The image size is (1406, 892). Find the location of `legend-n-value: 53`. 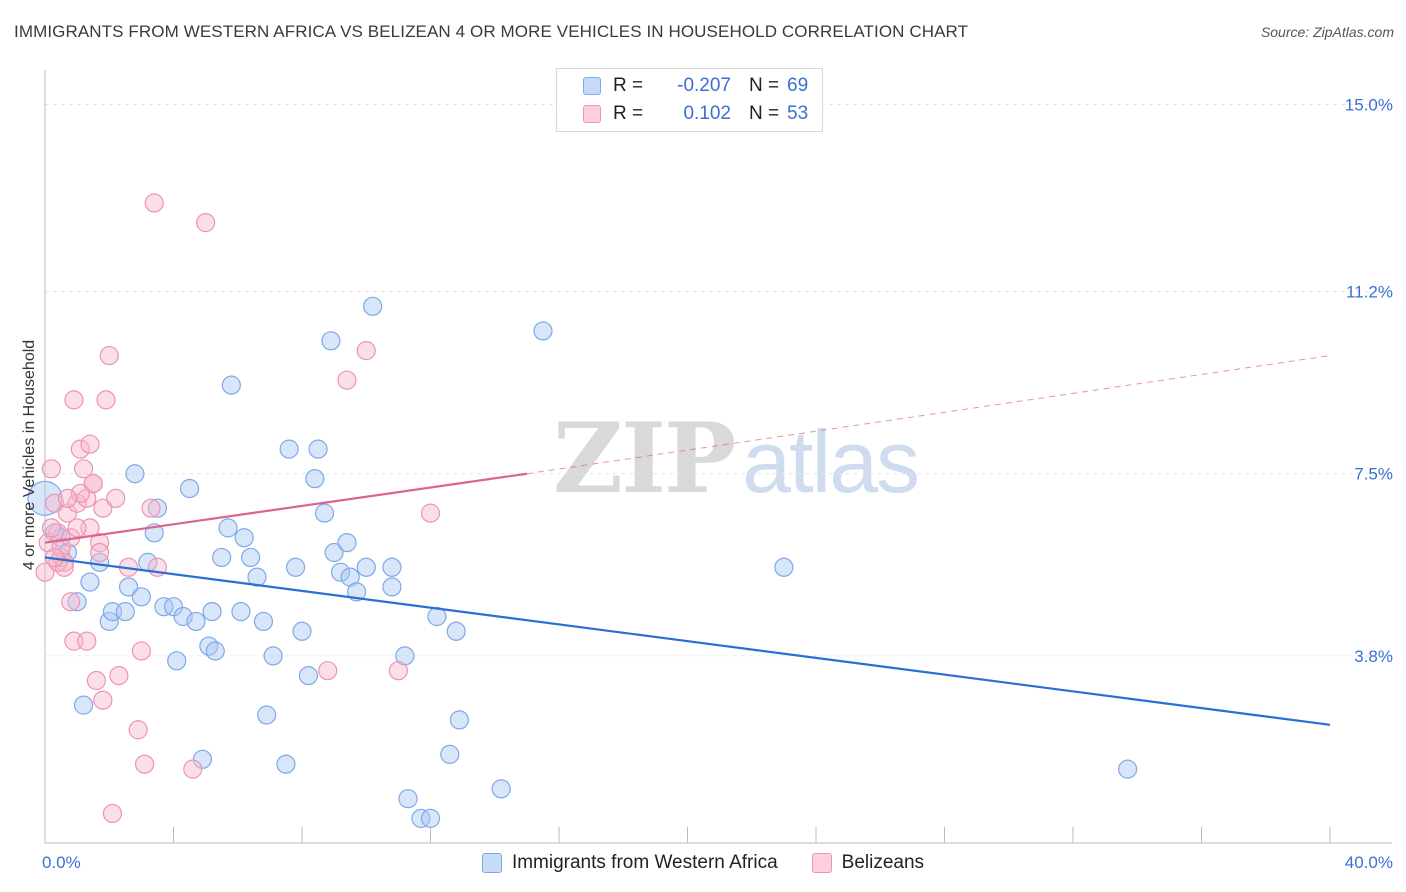

legend-n-value: 53 is located at coordinates (798, 113).